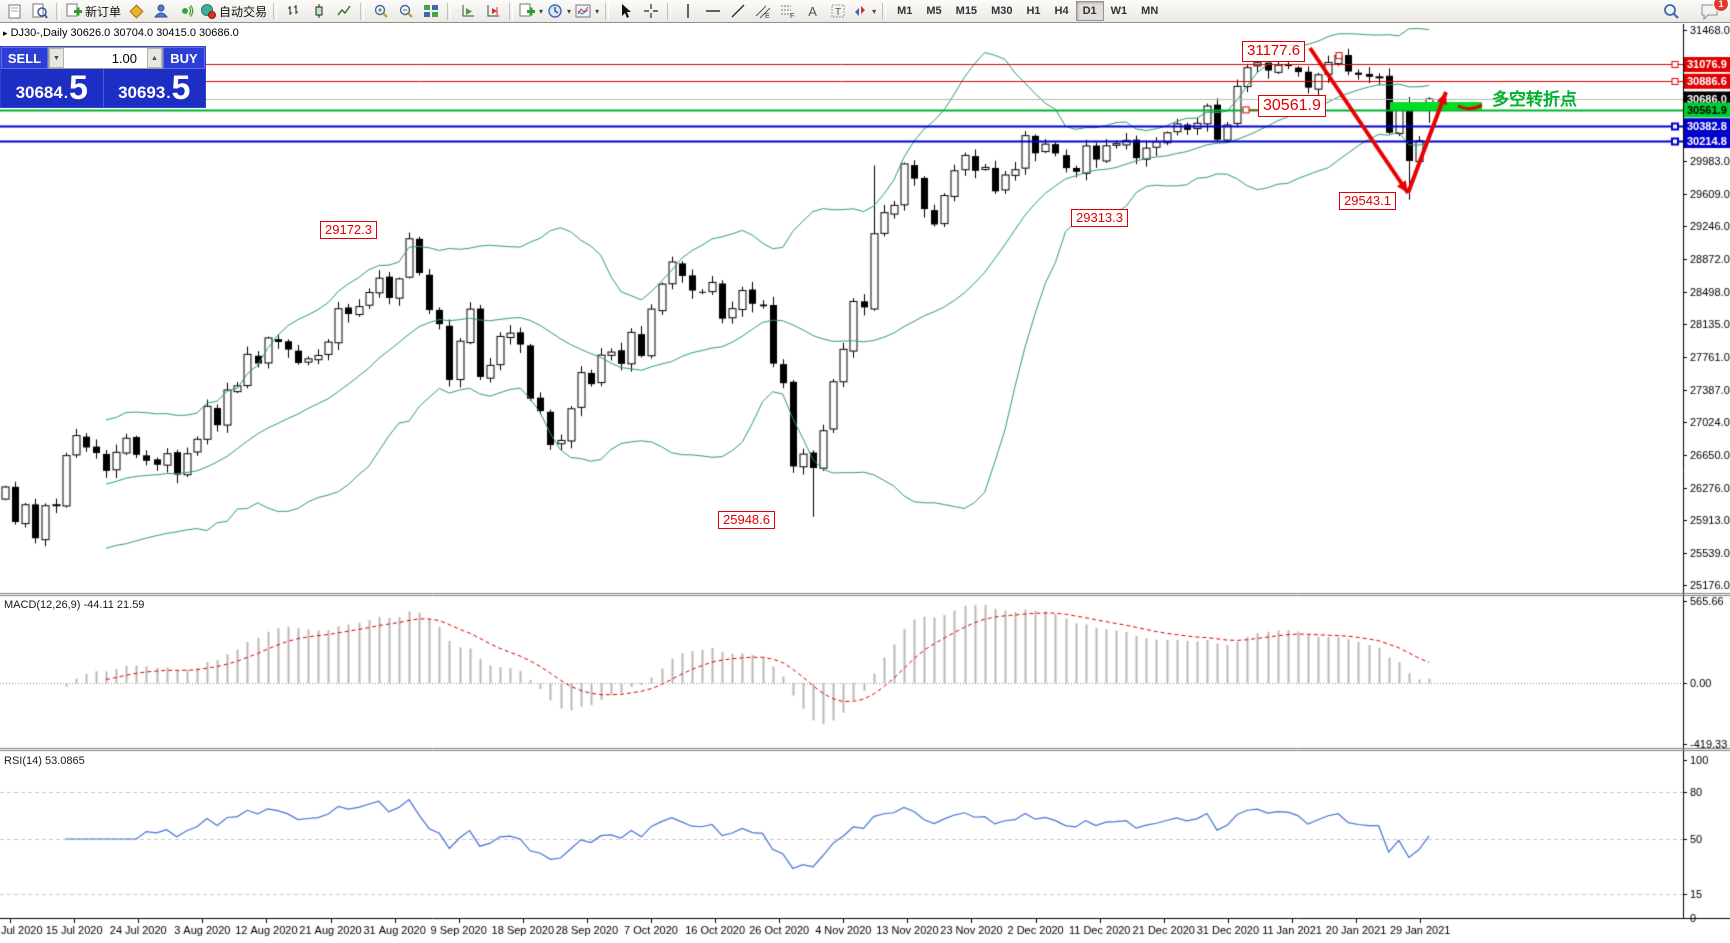 The image size is (1730, 943). What do you see at coordinates (1099, 218) in the screenshot?
I see `price-annotation: 29313.3` at bounding box center [1099, 218].